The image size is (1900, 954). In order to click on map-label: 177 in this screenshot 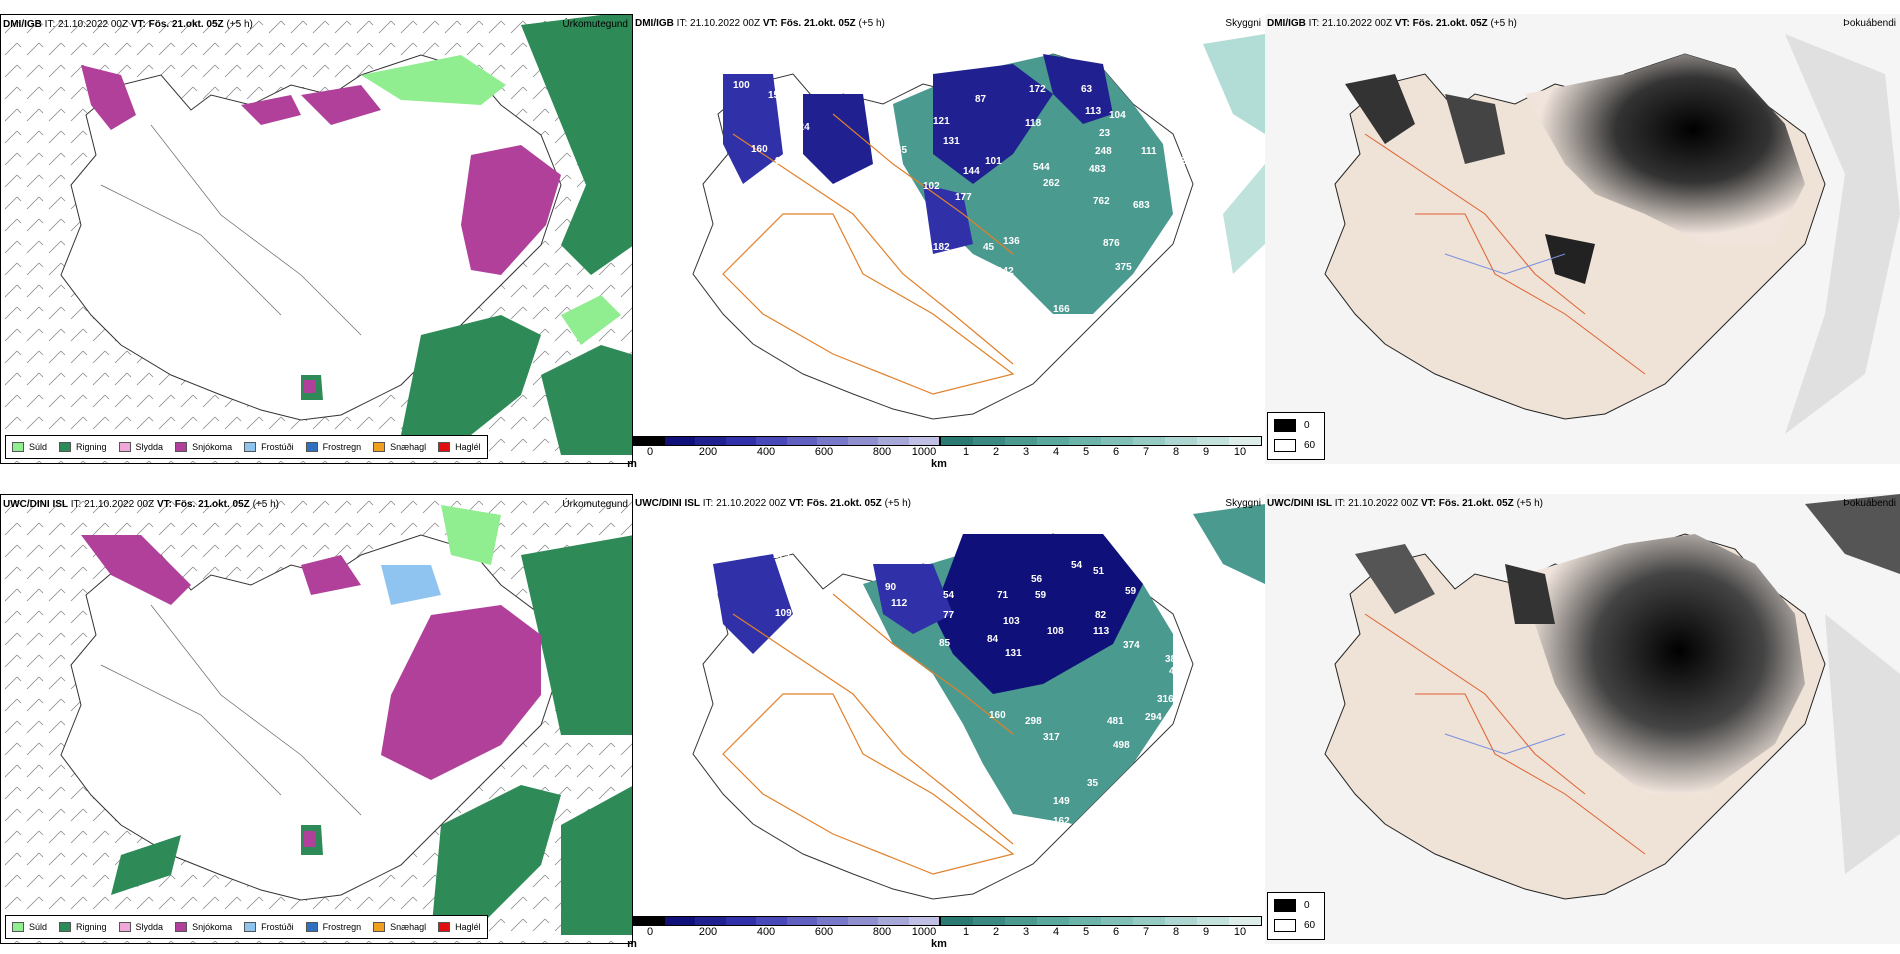, I will do `click(963, 197)`.